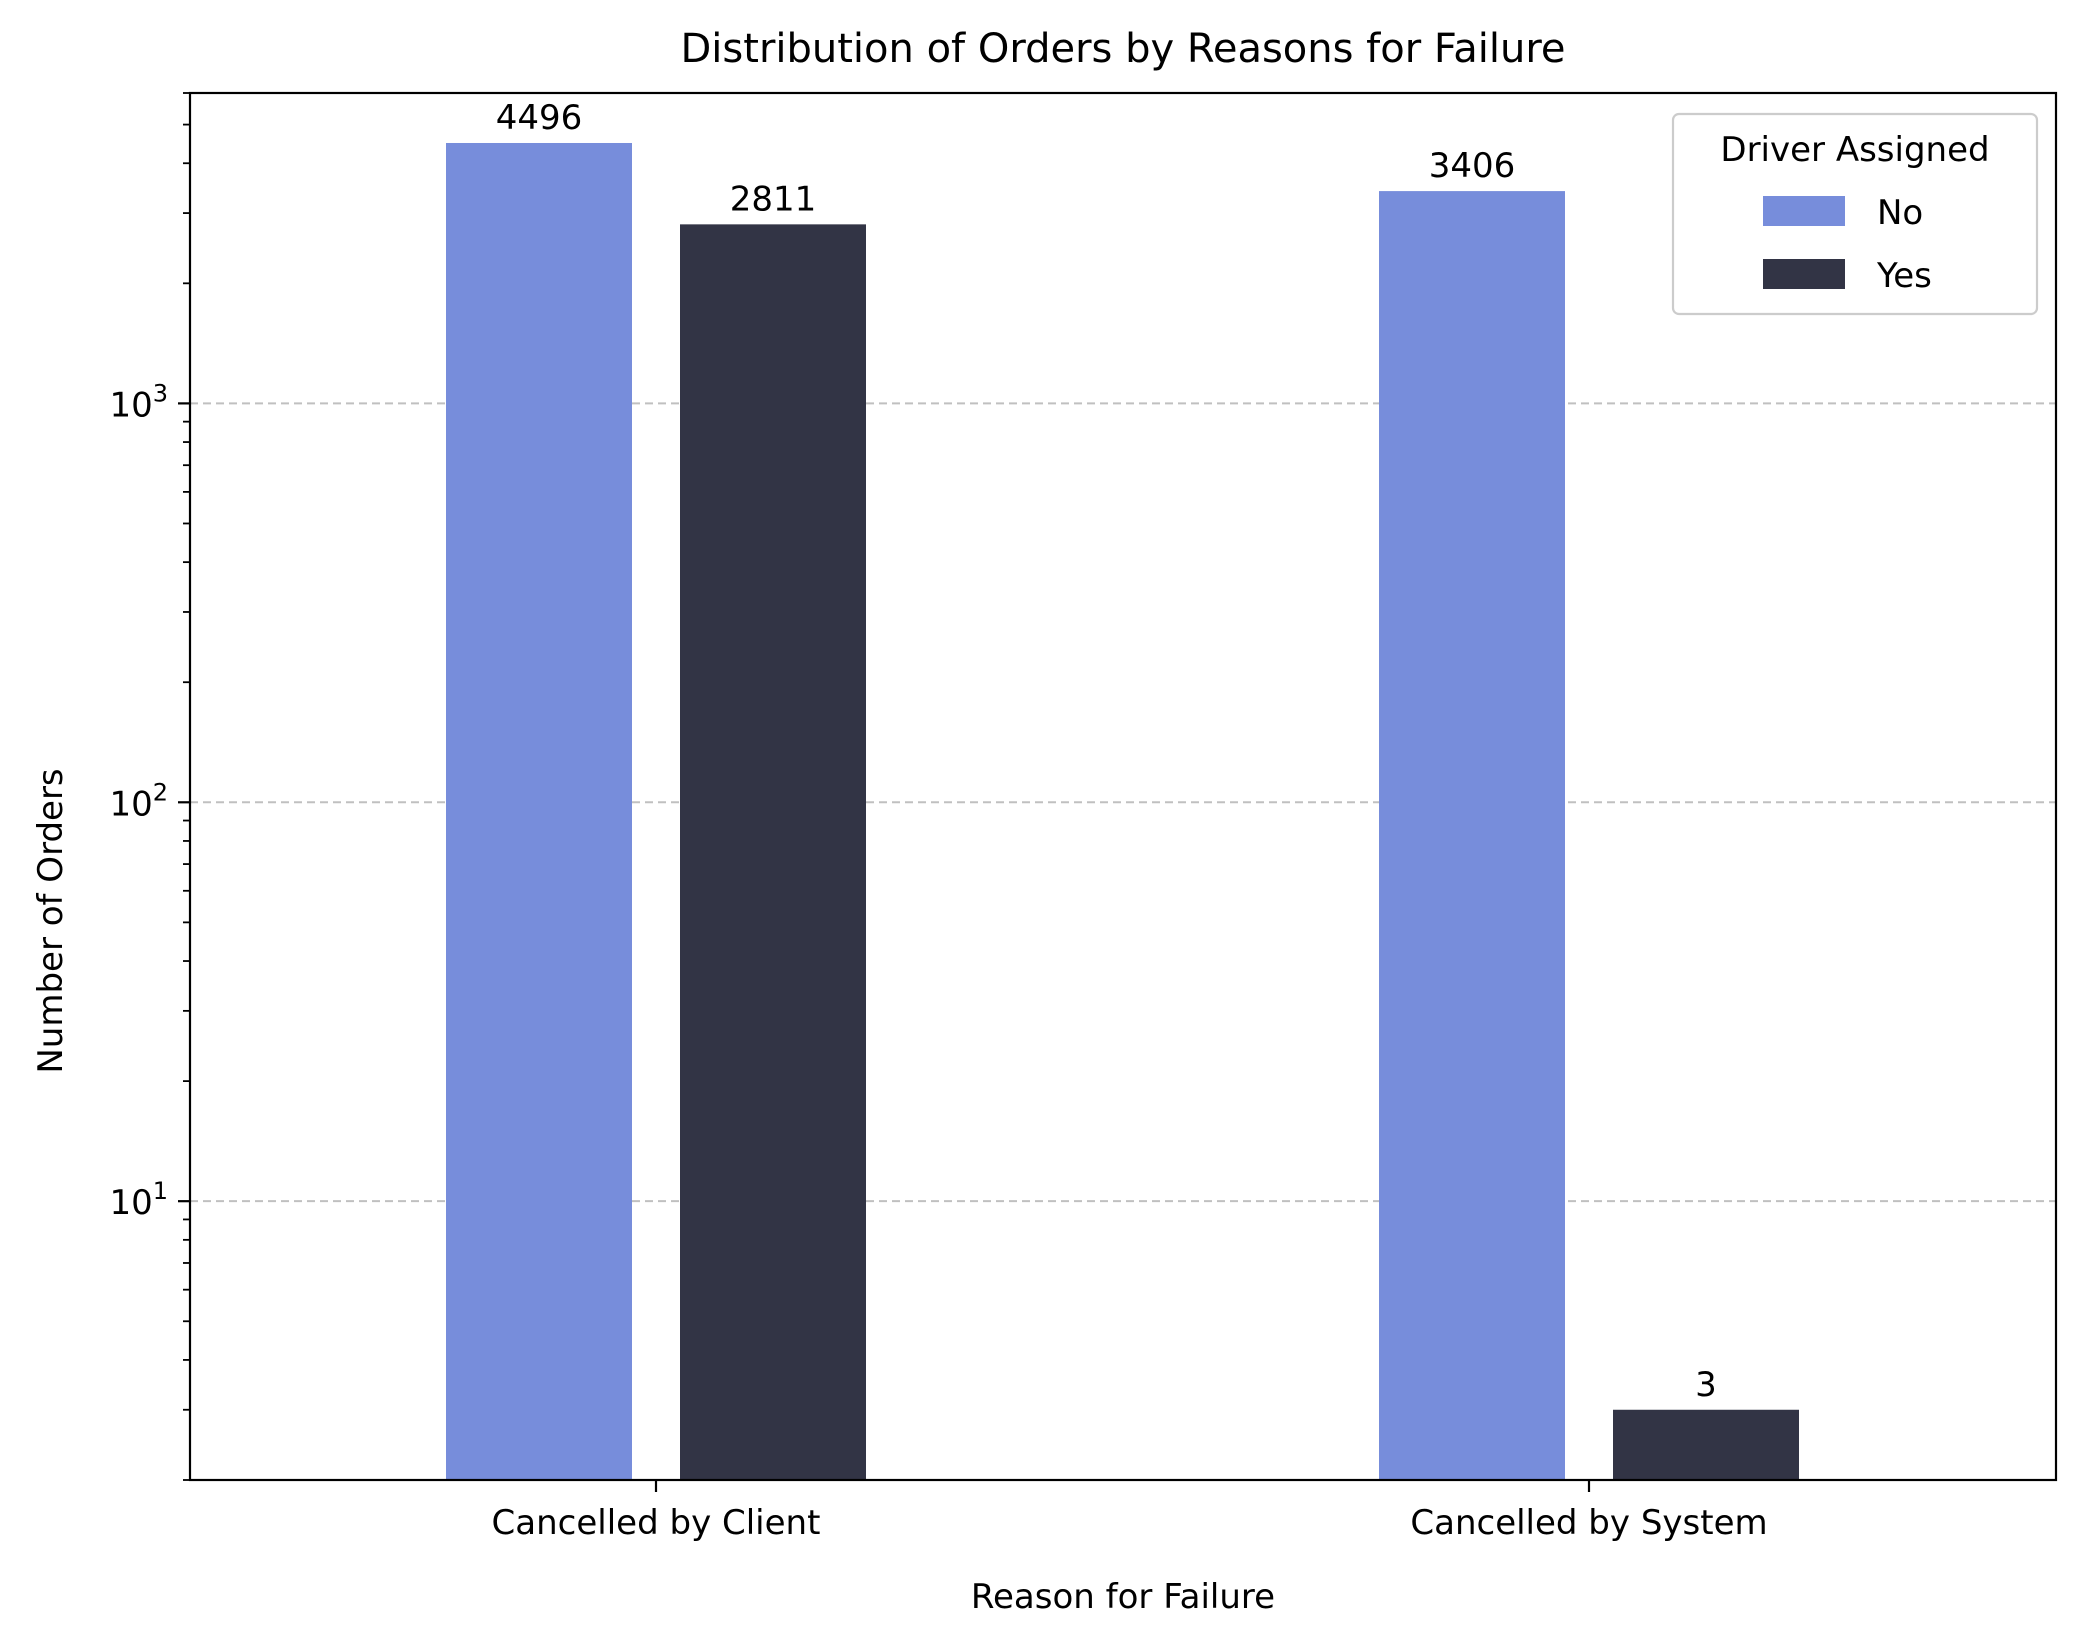 The width and height of the screenshot is (2079, 1643). What do you see at coordinates (1472, 166) in the screenshot?
I see `bar-data-label: 3406` at bounding box center [1472, 166].